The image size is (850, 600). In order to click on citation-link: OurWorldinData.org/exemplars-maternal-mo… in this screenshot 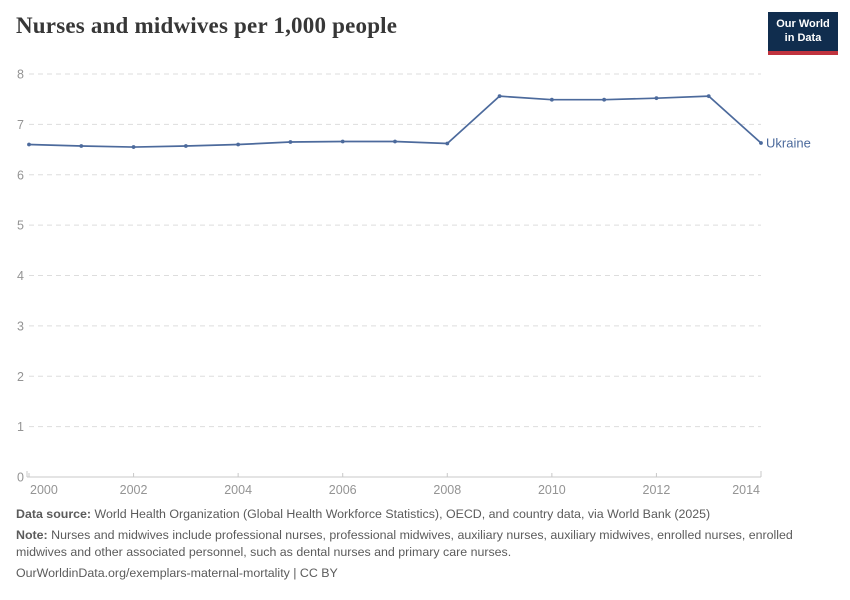, I will do `click(177, 573)`.